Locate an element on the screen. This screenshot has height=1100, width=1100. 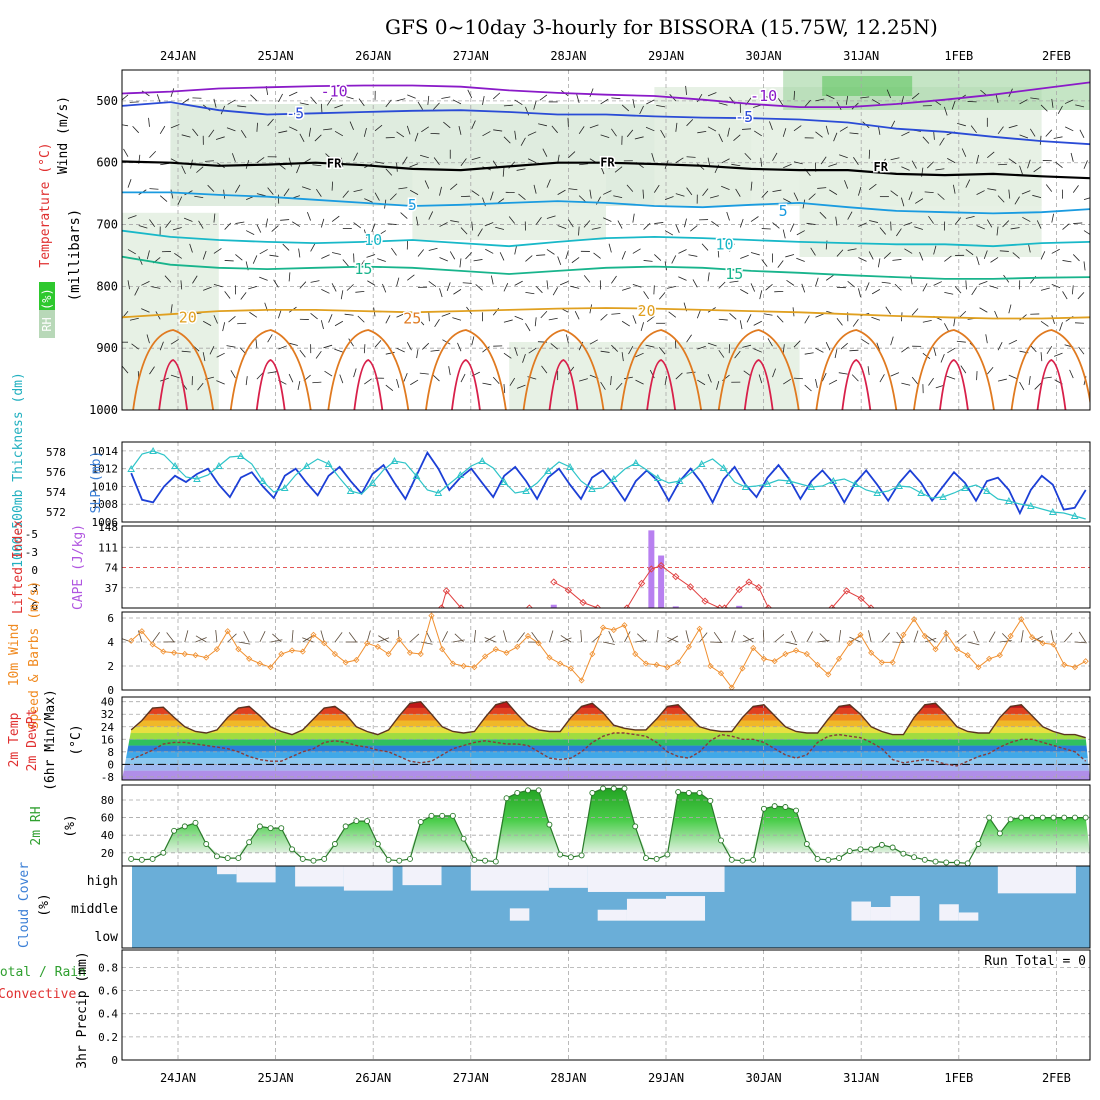
dewpoint2m-line is located at coordinates (608, 749).